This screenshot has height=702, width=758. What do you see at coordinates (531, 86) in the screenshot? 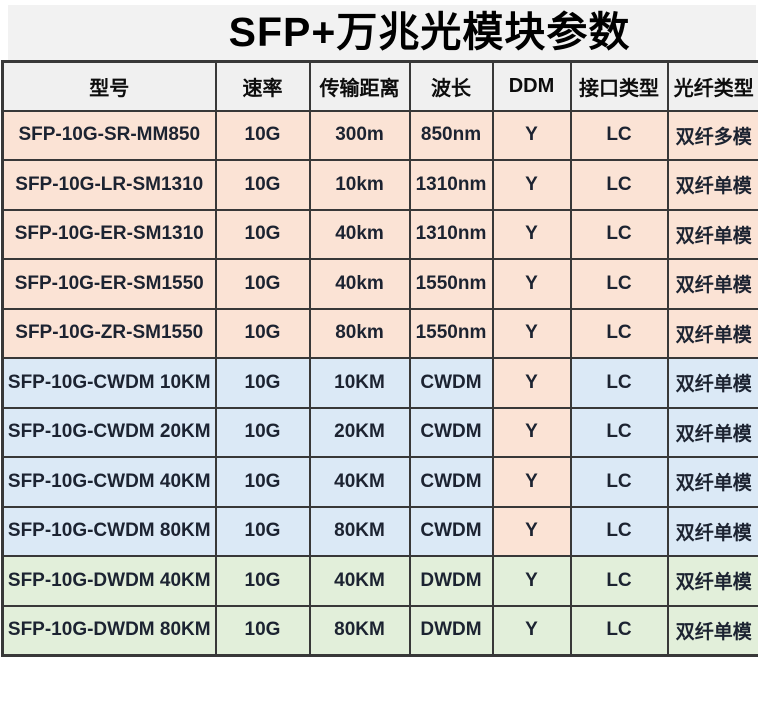
I see `column-header-ddm: DDM` at bounding box center [531, 86].